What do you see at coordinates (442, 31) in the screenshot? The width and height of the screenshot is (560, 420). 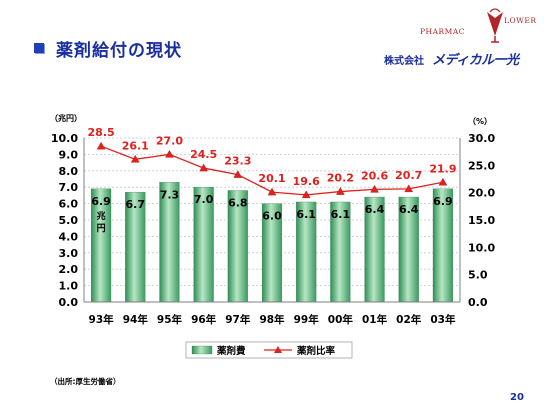 I see `logo-brand-left: PHARMAC` at bounding box center [442, 31].